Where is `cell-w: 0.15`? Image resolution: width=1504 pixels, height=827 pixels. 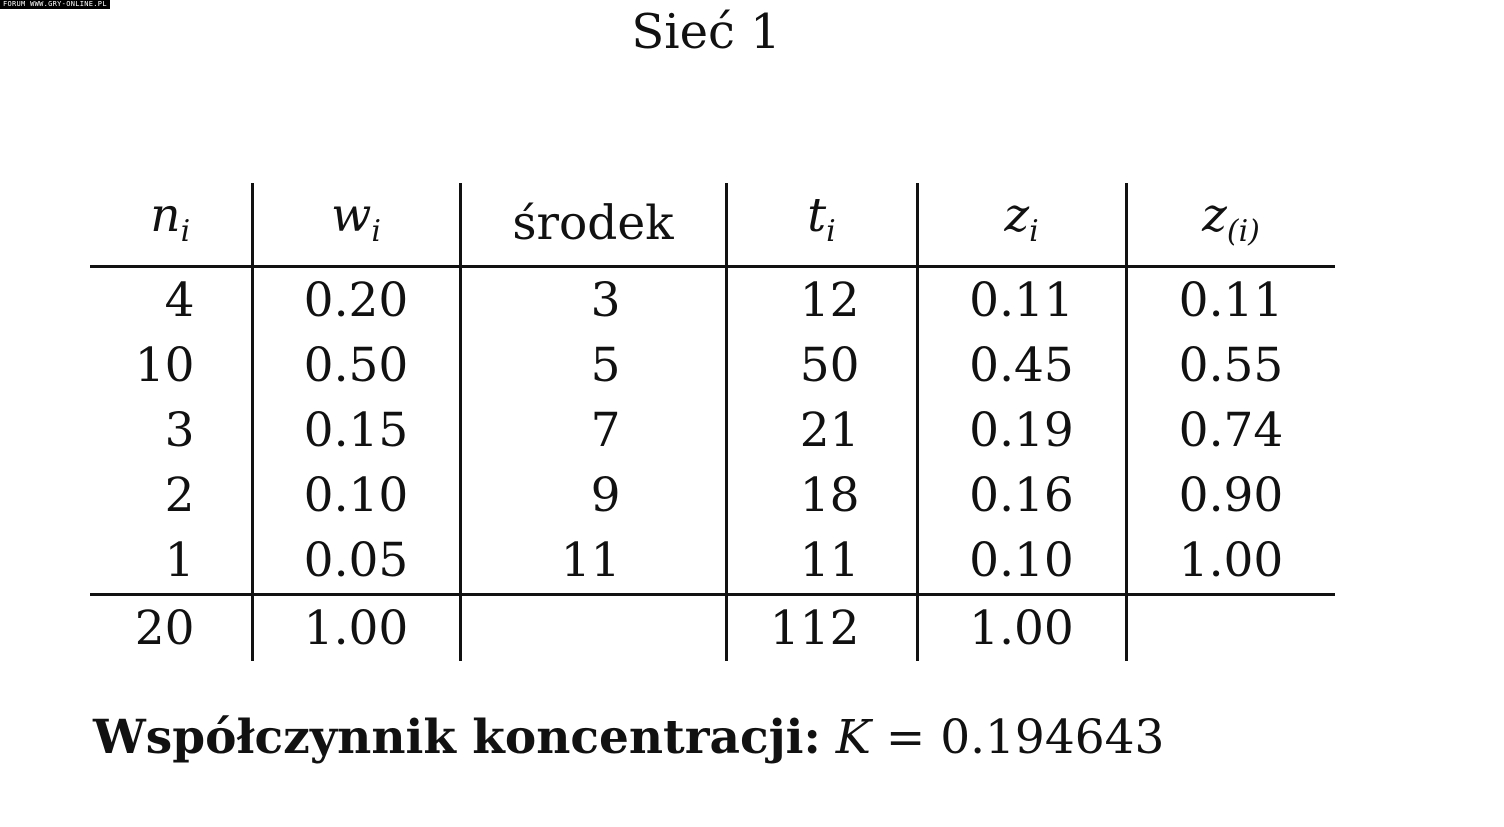 cell-w: 0.15 is located at coordinates (355, 430).